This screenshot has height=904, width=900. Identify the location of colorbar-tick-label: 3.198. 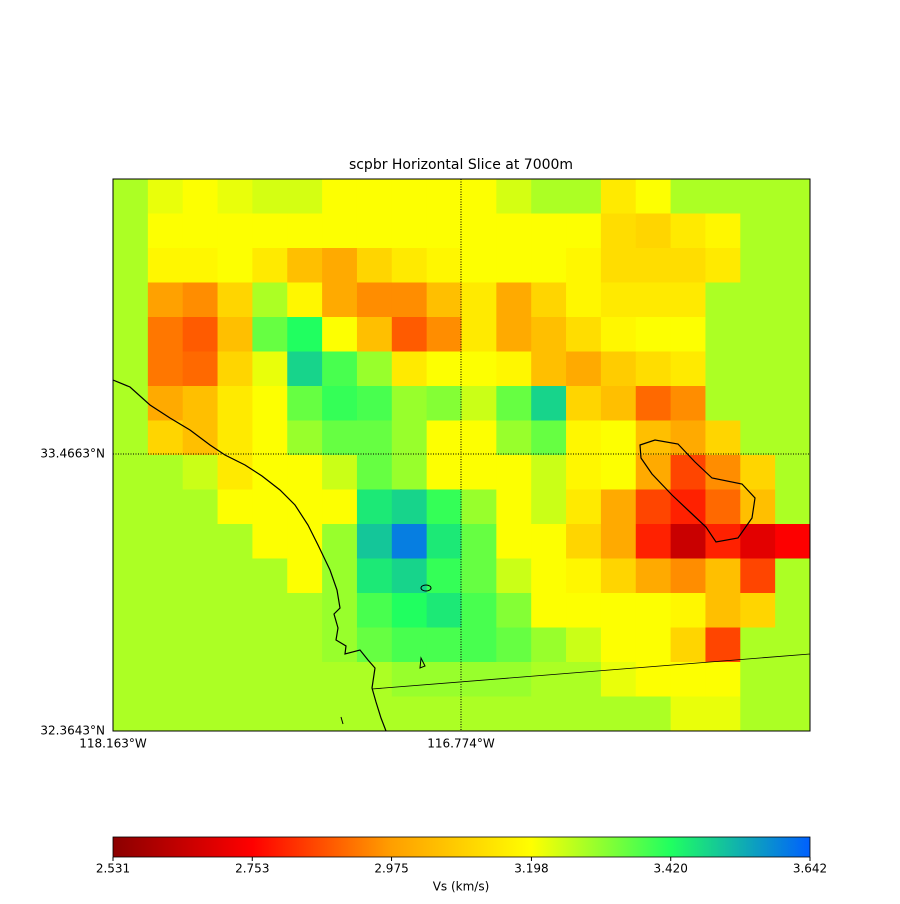
(531, 869).